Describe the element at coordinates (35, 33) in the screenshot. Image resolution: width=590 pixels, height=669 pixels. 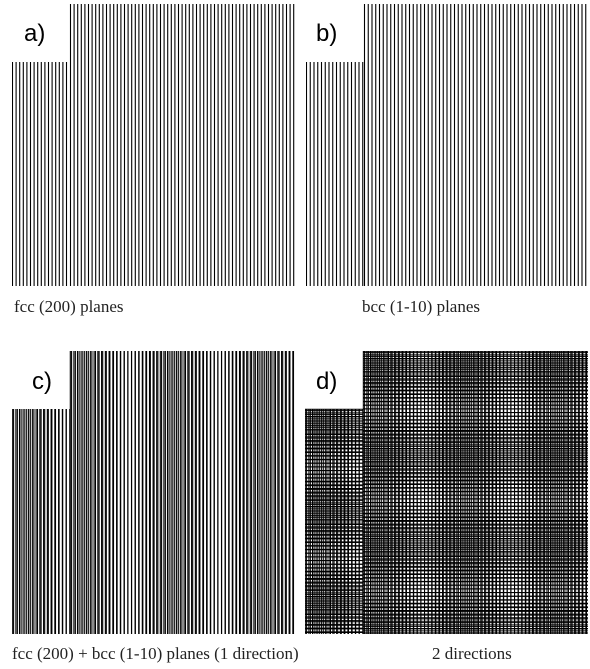
I see `panel-a-label: a)` at that location.